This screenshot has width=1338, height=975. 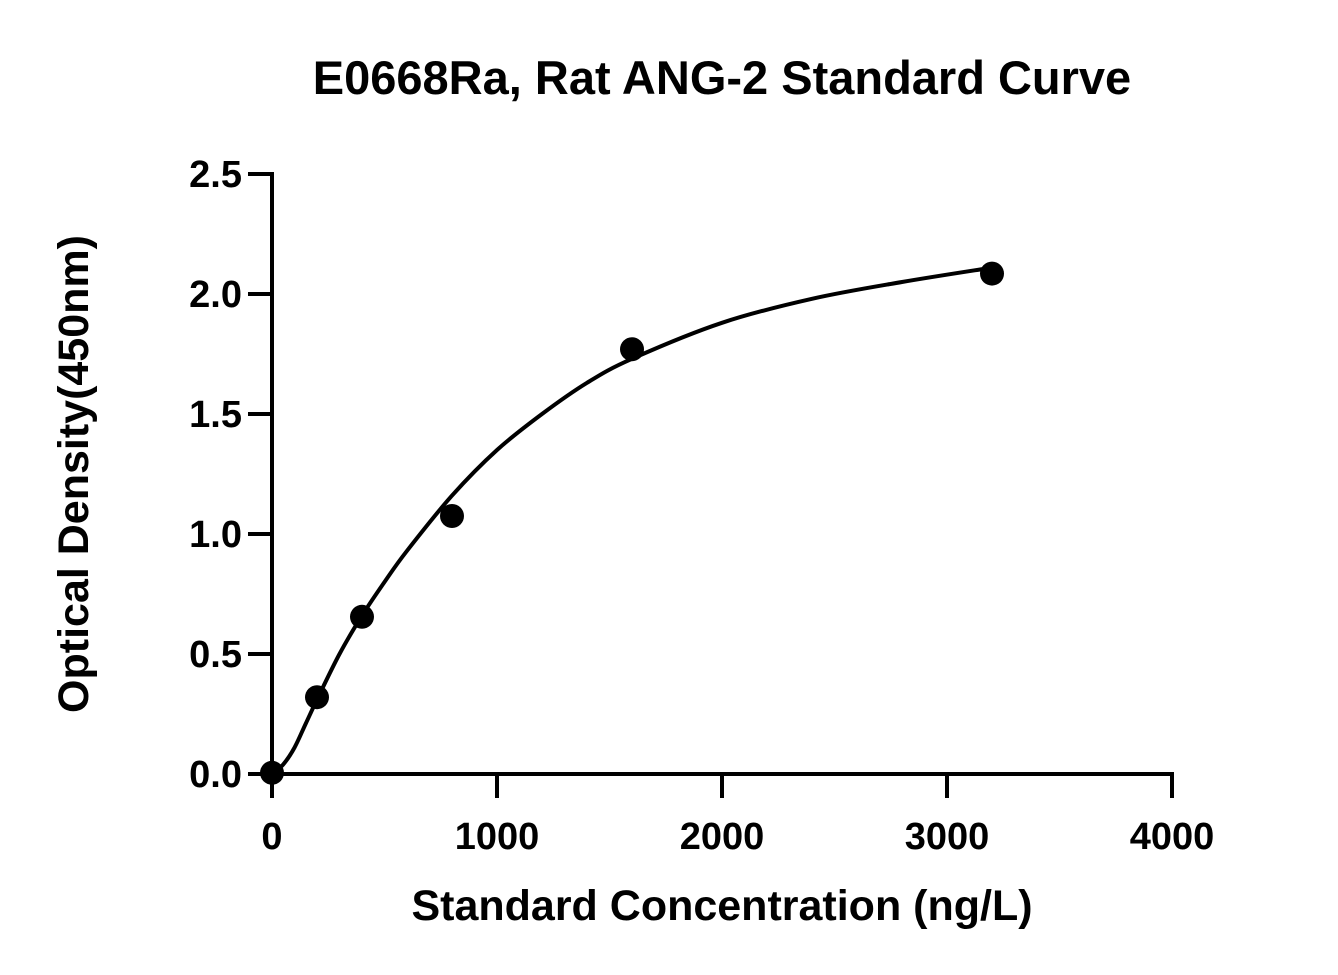 I want to click on y-axis-label: Optical Density(450nm), so click(x=74, y=474).